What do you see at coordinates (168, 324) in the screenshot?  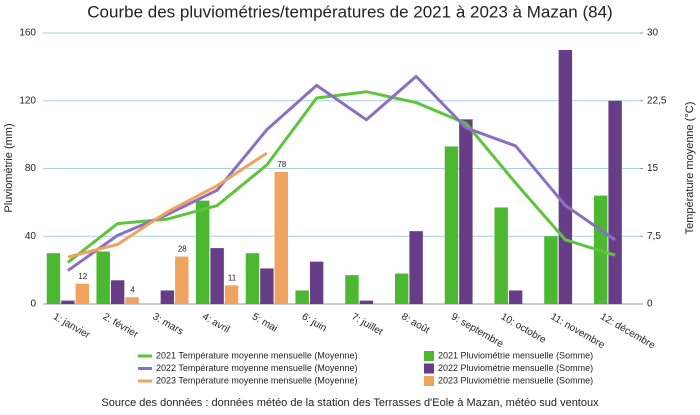 I see `x-tick-label: 3: mars` at bounding box center [168, 324].